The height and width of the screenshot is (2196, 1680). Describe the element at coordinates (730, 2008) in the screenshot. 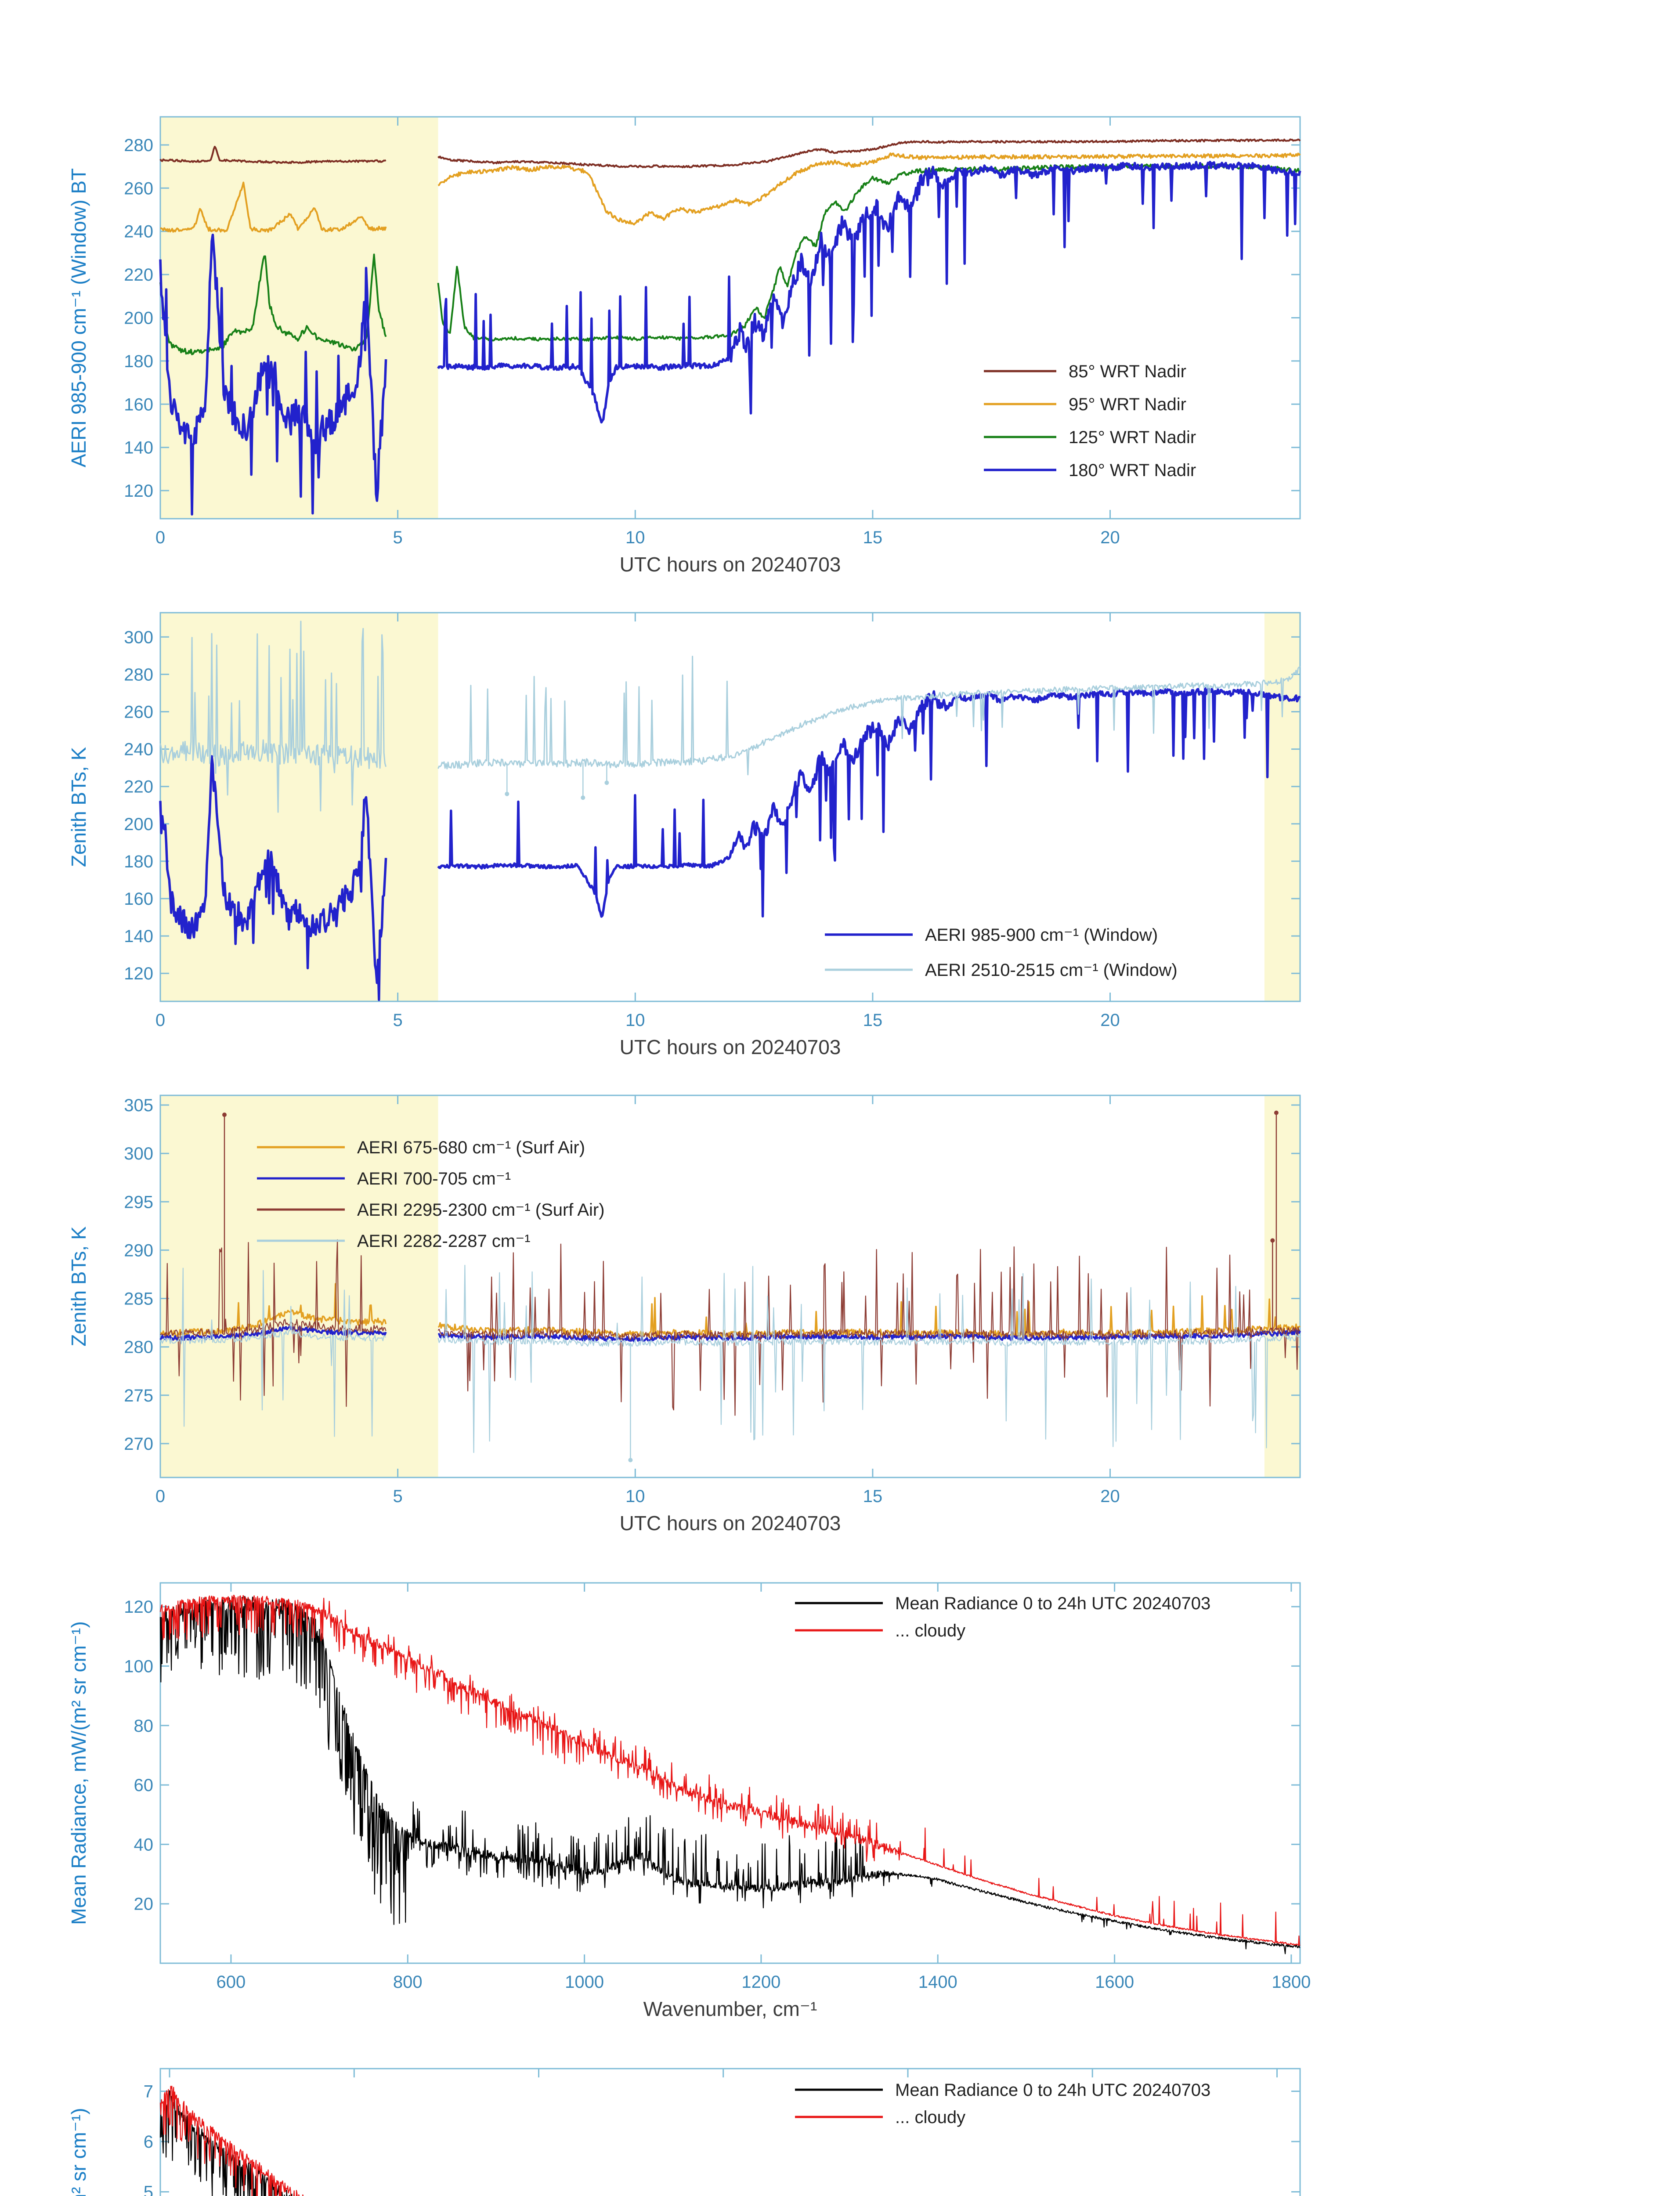

I see `x-axis-title: Wavenumber, cm⁻¹` at that location.